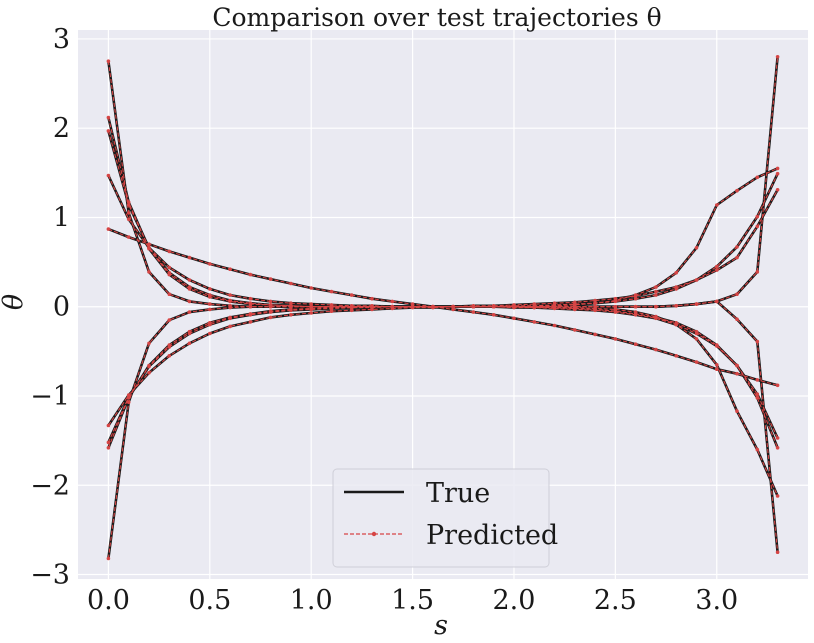 The image size is (814, 643). Describe the element at coordinates (61, 217) in the screenshot. I see `y-tick-label: 1` at that location.